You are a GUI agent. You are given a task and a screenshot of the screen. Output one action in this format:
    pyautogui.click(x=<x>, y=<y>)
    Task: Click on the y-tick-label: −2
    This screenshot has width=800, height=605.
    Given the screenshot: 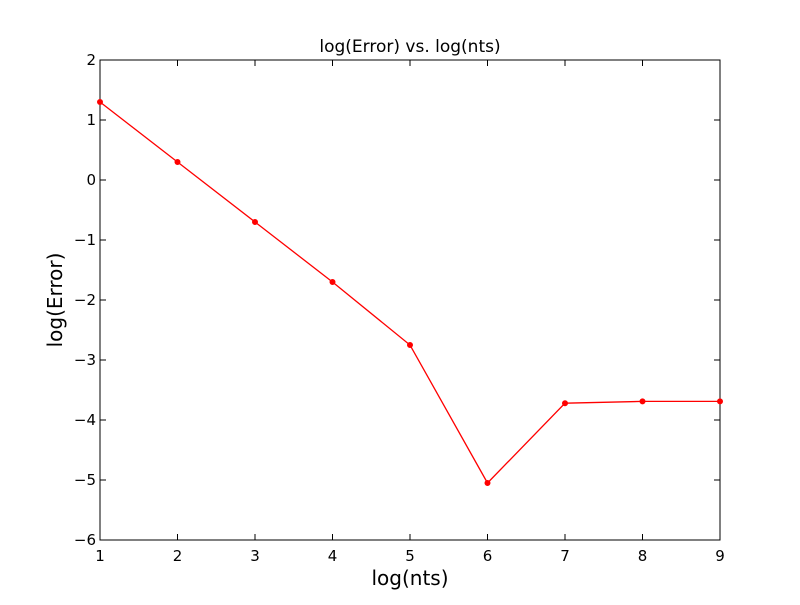 What is the action you would take?
    pyautogui.click(x=85, y=300)
    